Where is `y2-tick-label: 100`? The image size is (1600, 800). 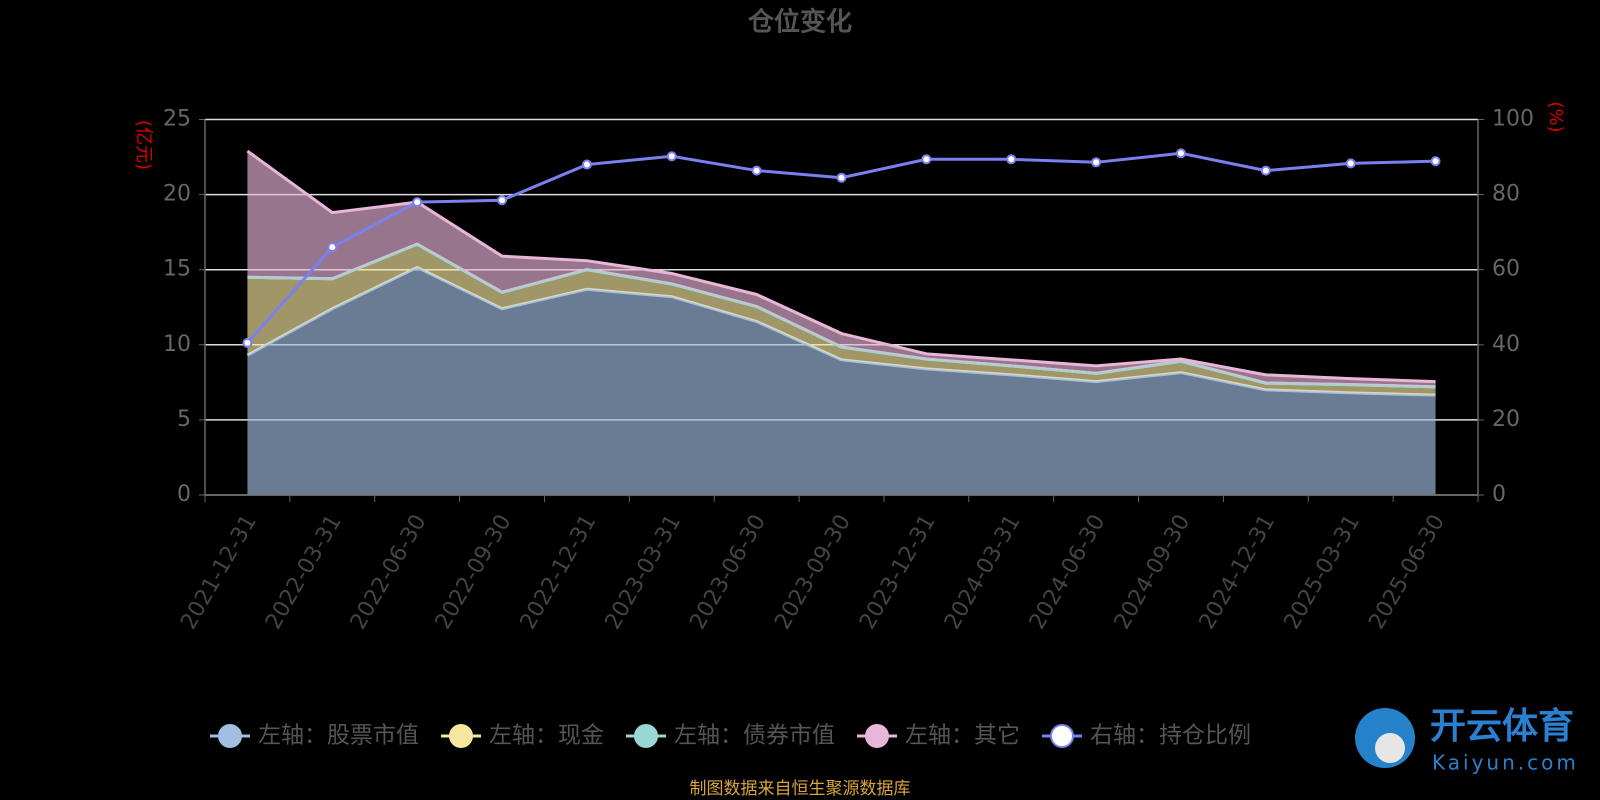 y2-tick-label: 100 is located at coordinates (1513, 119).